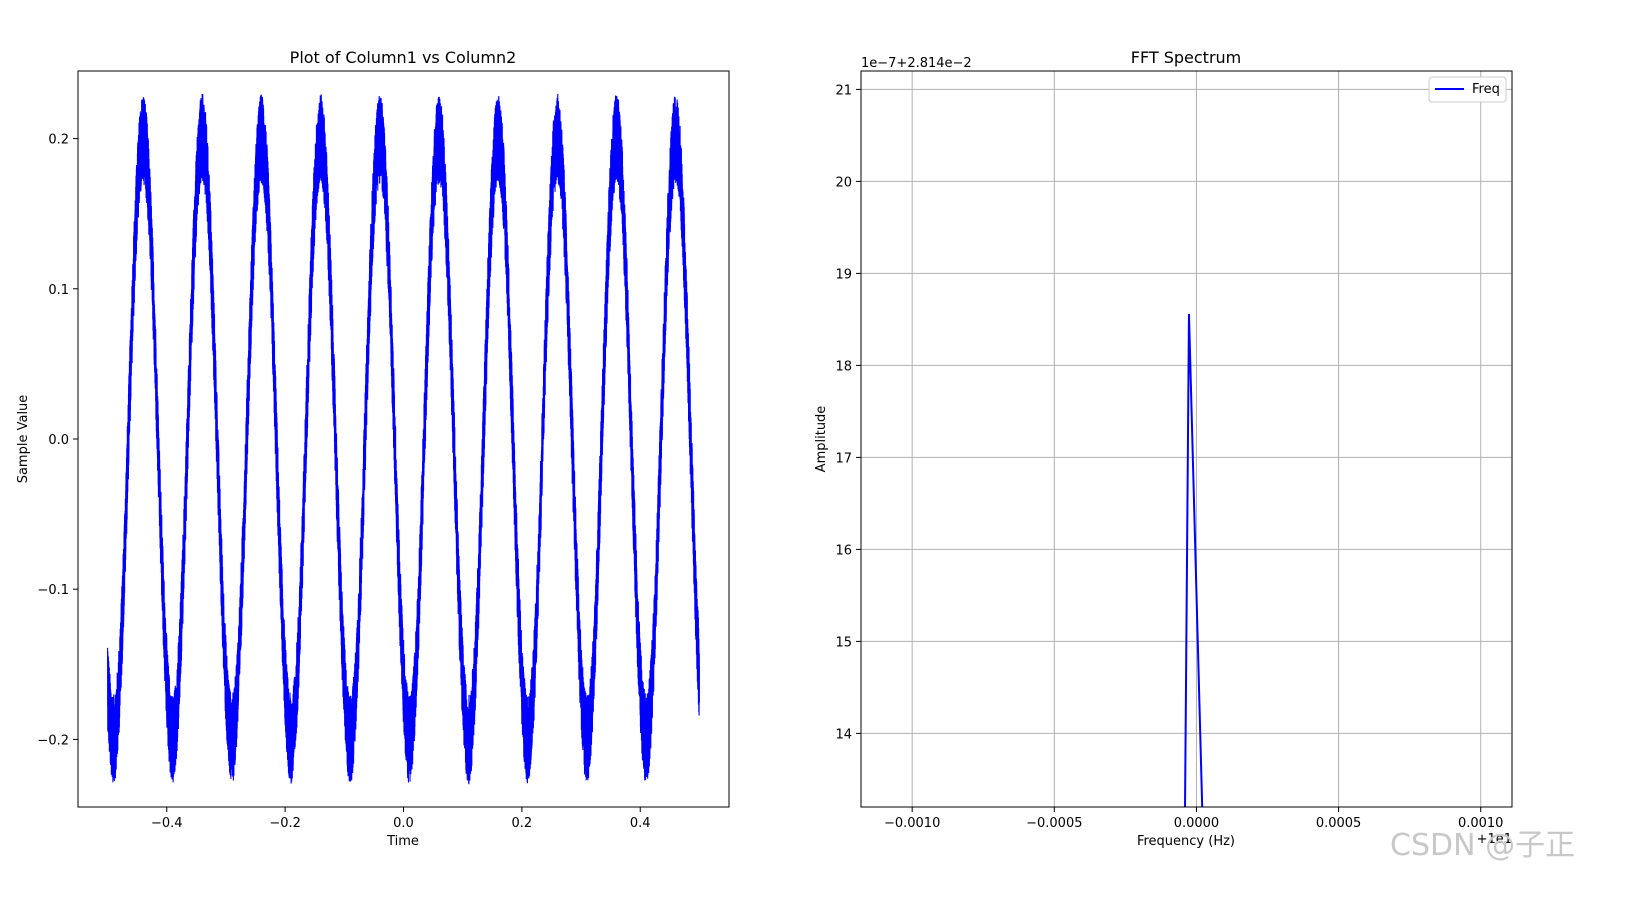  Describe the element at coordinates (23, 439) in the screenshot. I see `y-axis-label-left: Sample Value` at that location.